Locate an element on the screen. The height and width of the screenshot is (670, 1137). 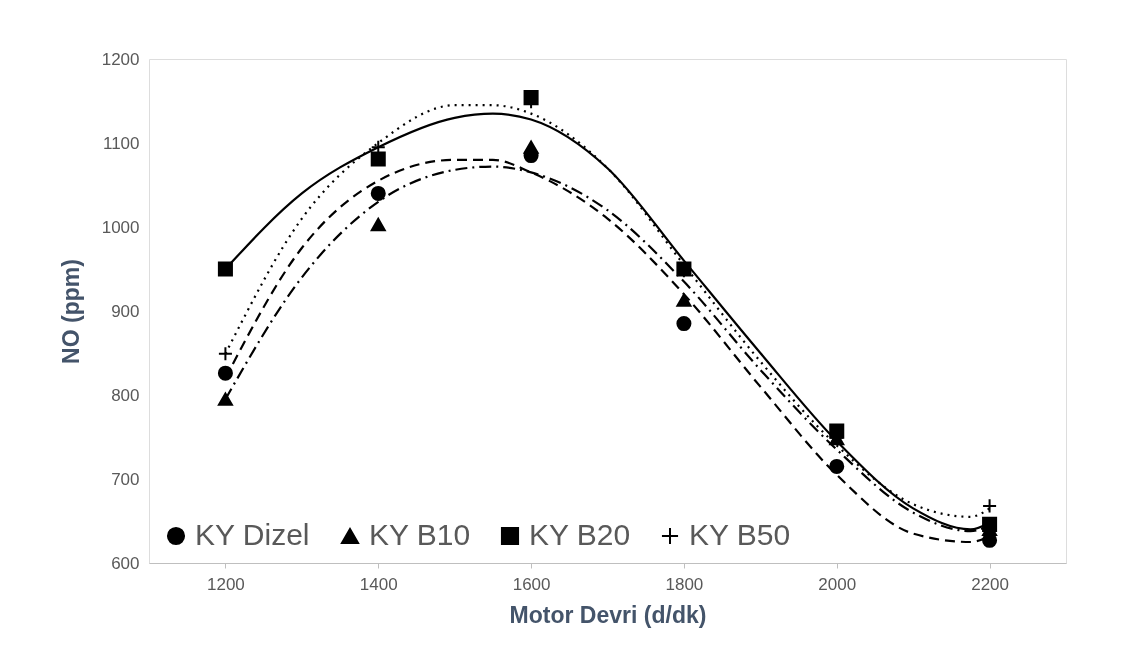
x-axis-title: Motor Devri (d/dk) is located at coordinates (608, 614).